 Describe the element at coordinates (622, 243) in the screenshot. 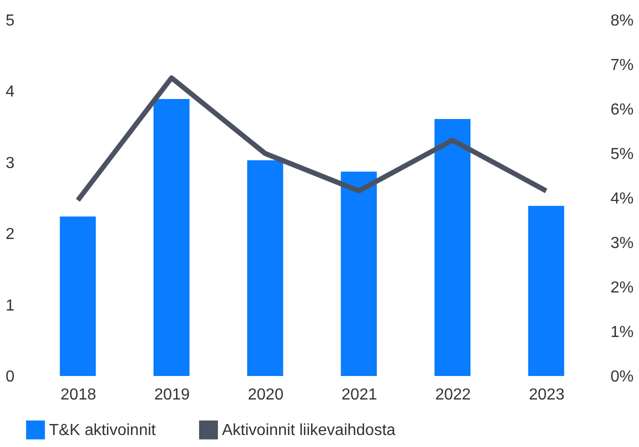

I see `y2-tick-label: 3%` at that location.